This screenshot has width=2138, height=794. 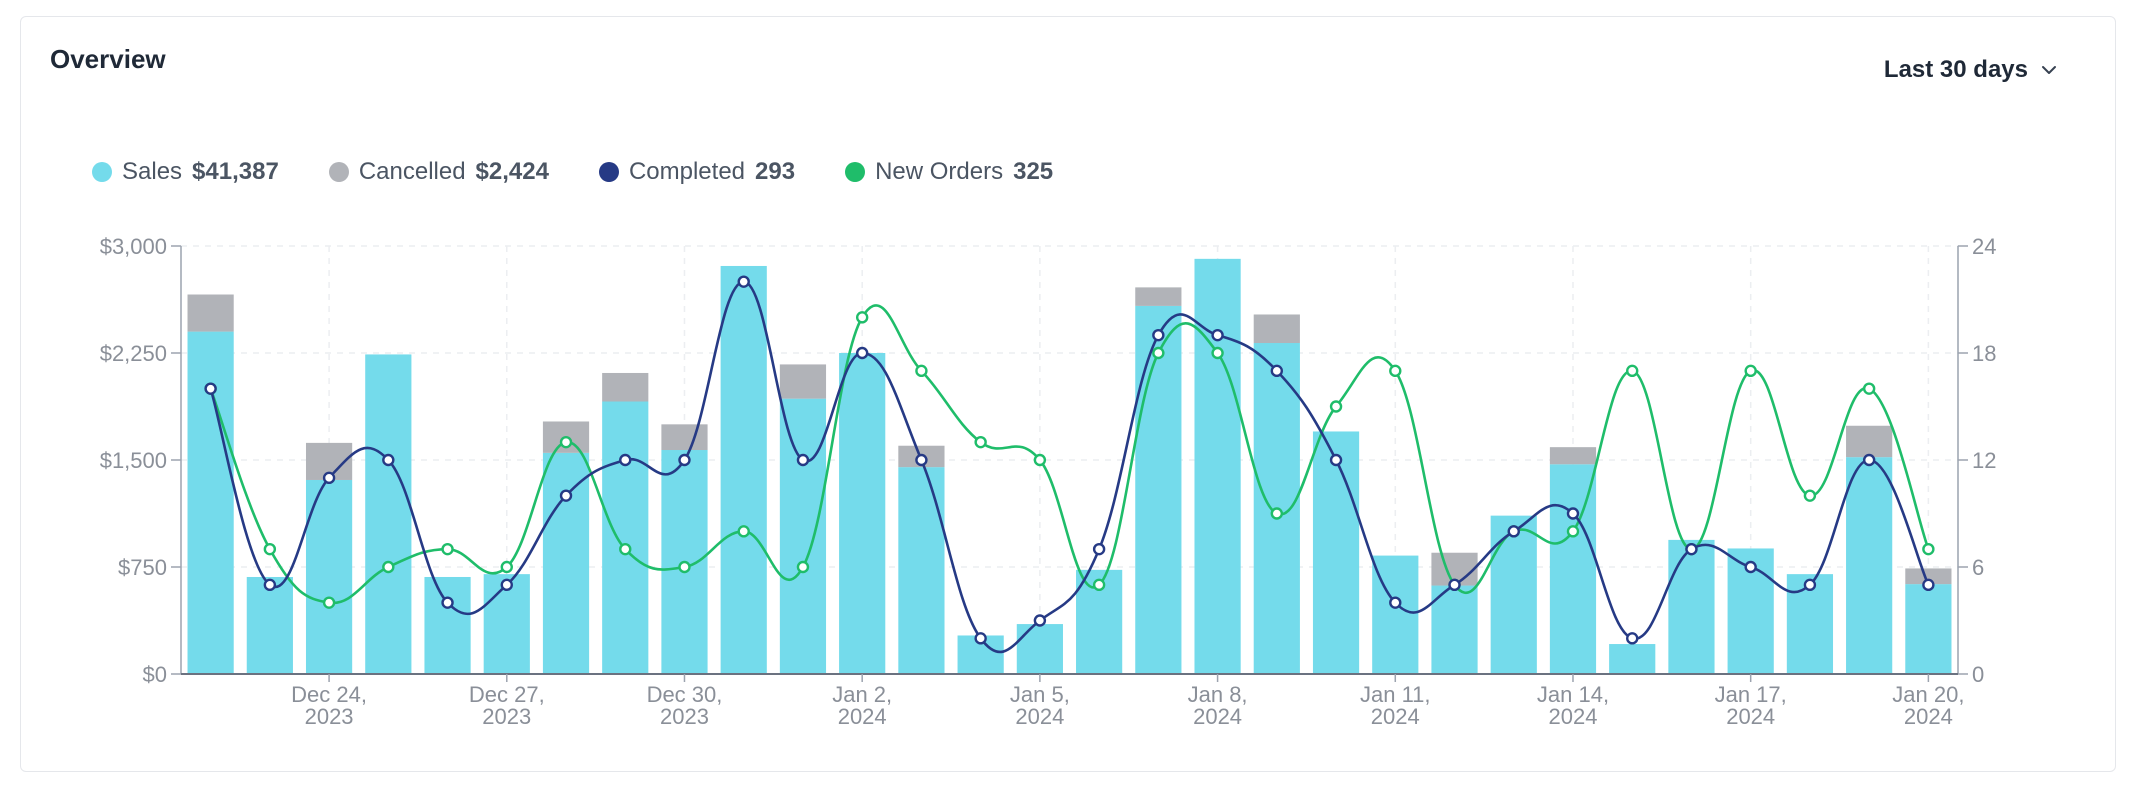 I want to click on page-title: Overview, so click(x=108, y=59).